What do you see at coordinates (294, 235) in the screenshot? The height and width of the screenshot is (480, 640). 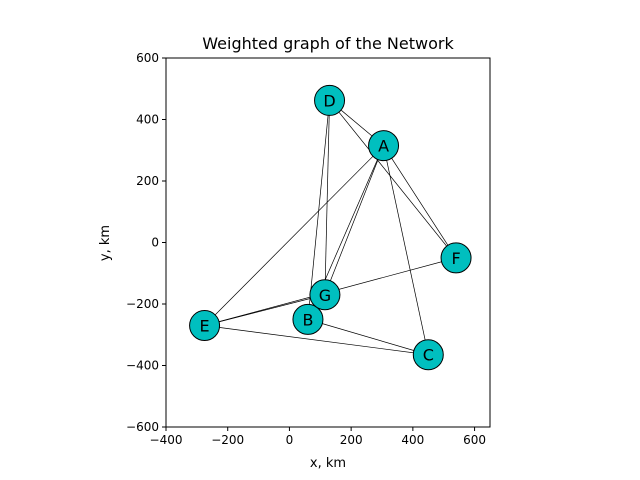 I see `edge-A-E` at bounding box center [294, 235].